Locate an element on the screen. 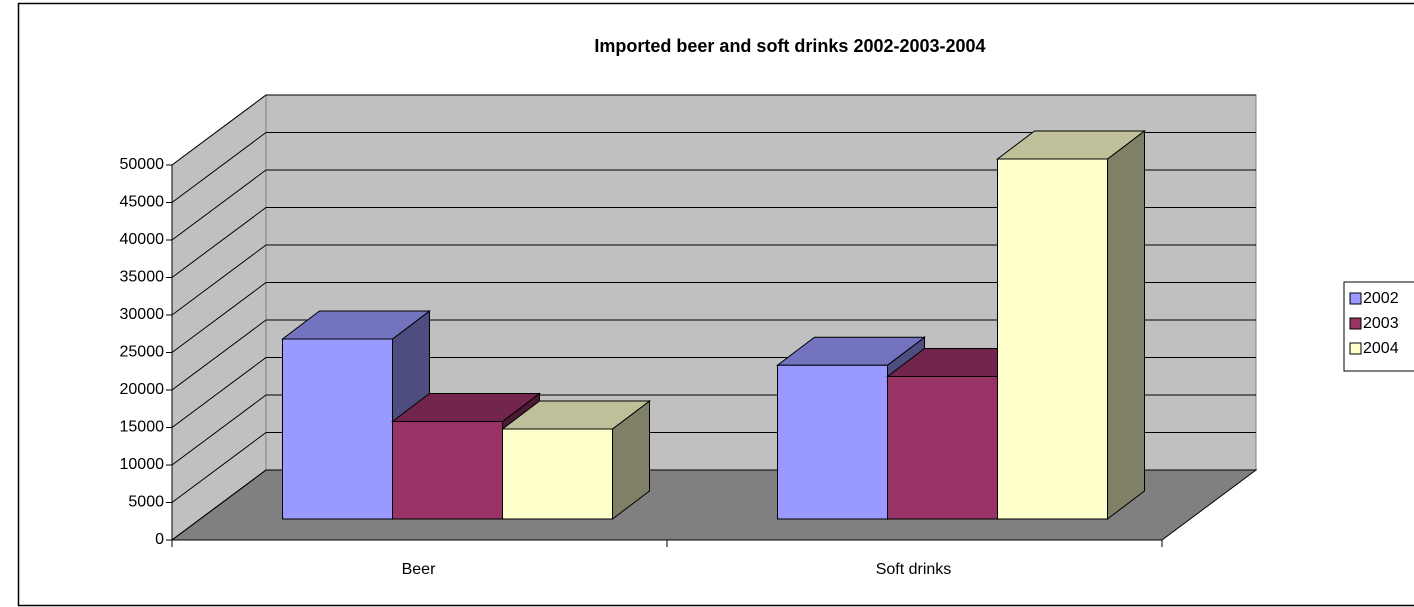 The image size is (1414, 607). y-tick-label: 10000 is located at coordinates (142, 464).